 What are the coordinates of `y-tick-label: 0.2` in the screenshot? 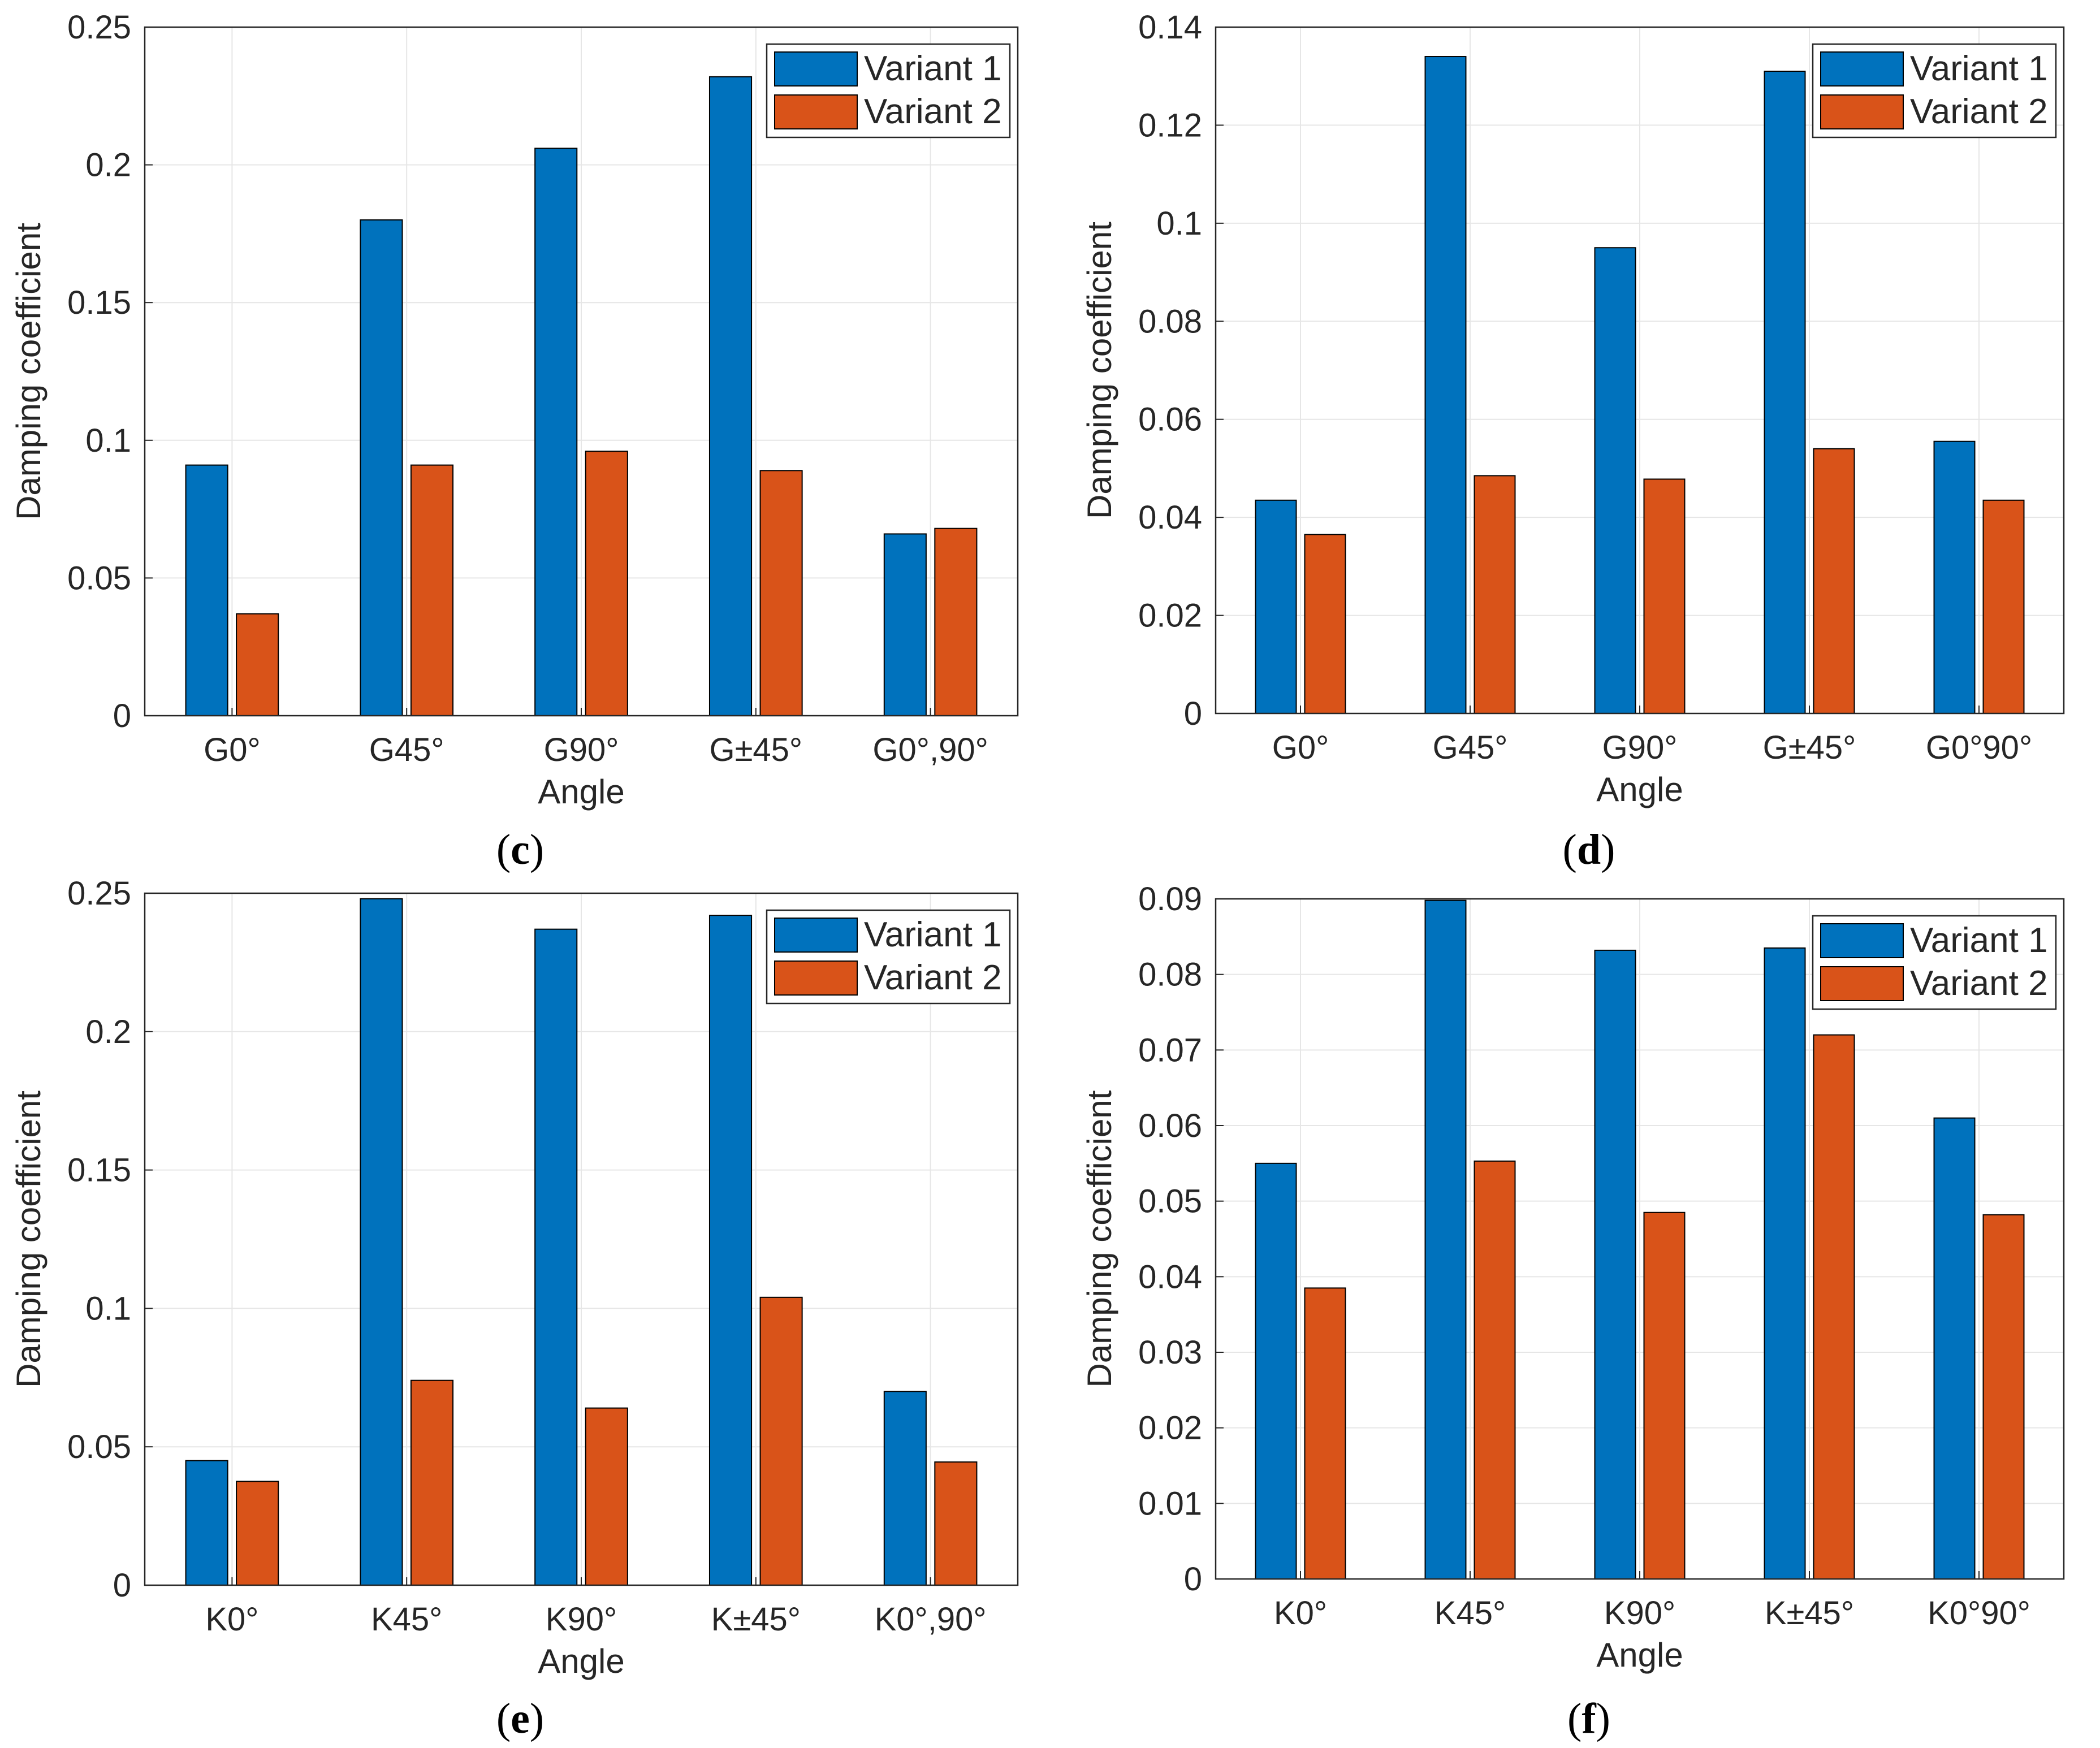 It's located at (108, 165).